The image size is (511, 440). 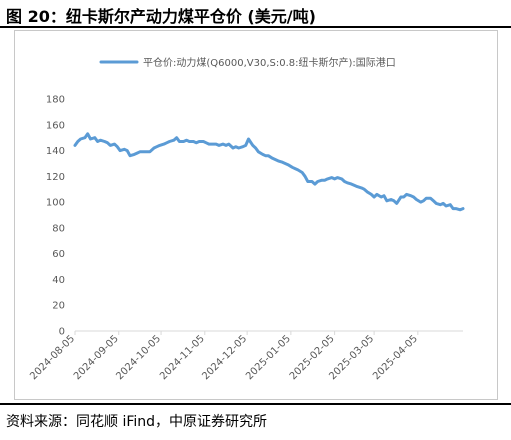 What do you see at coordinates (55, 100) in the screenshot?
I see `y-tick-label: 180` at bounding box center [55, 100].